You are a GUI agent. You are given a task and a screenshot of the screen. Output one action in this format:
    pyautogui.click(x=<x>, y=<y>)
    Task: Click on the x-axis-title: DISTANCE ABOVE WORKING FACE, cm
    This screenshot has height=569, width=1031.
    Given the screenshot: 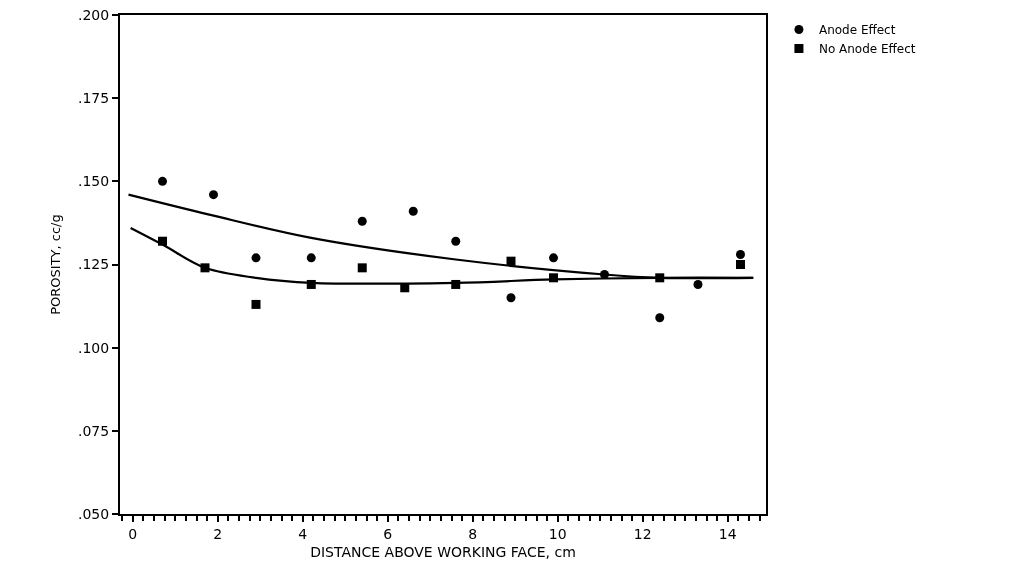 What is the action you would take?
    pyautogui.click(x=443, y=551)
    